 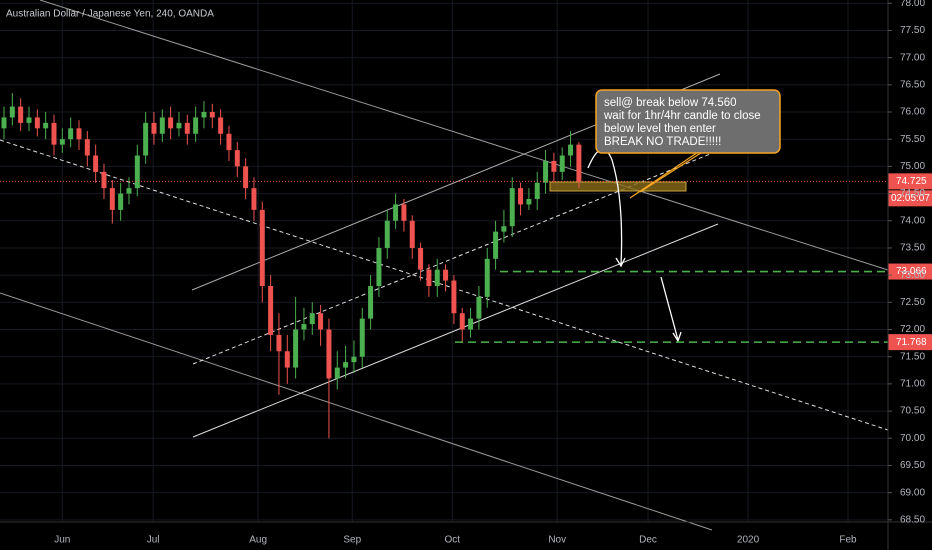 I want to click on arrow-head, so click(x=677, y=337).